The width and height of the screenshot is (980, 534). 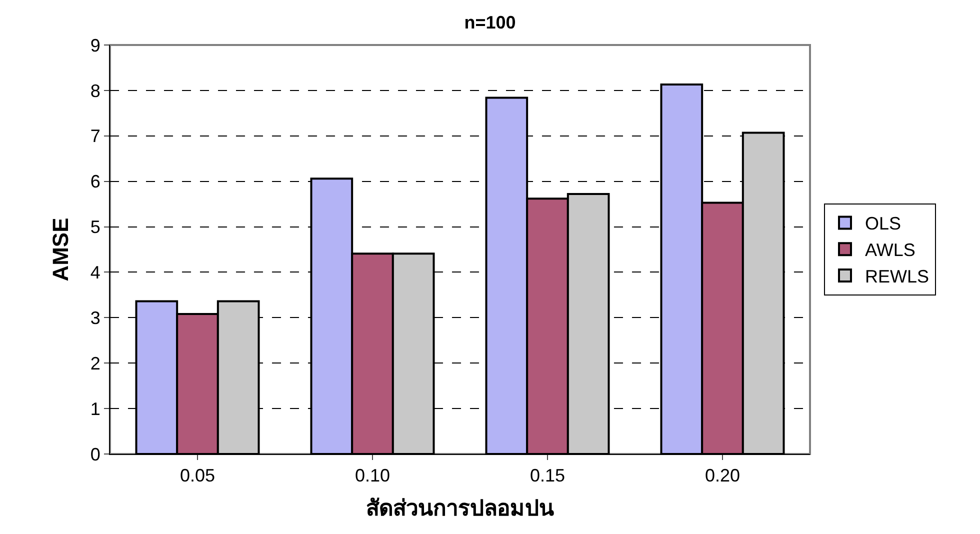 What do you see at coordinates (95, 136) in the screenshot?
I see `y-tick-label: 7` at bounding box center [95, 136].